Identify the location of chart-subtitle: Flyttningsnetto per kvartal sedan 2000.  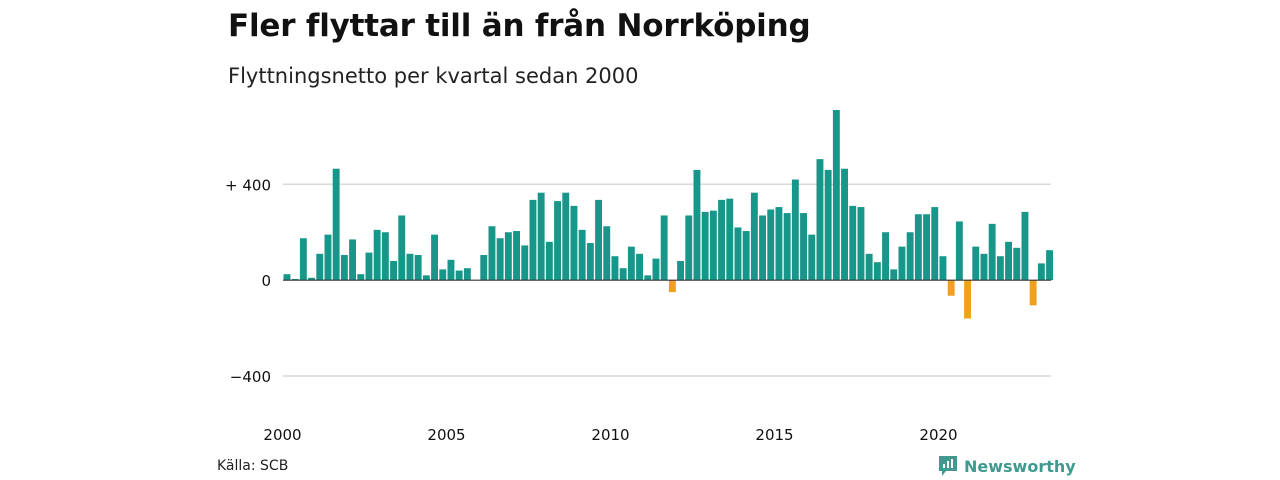
(433, 76).